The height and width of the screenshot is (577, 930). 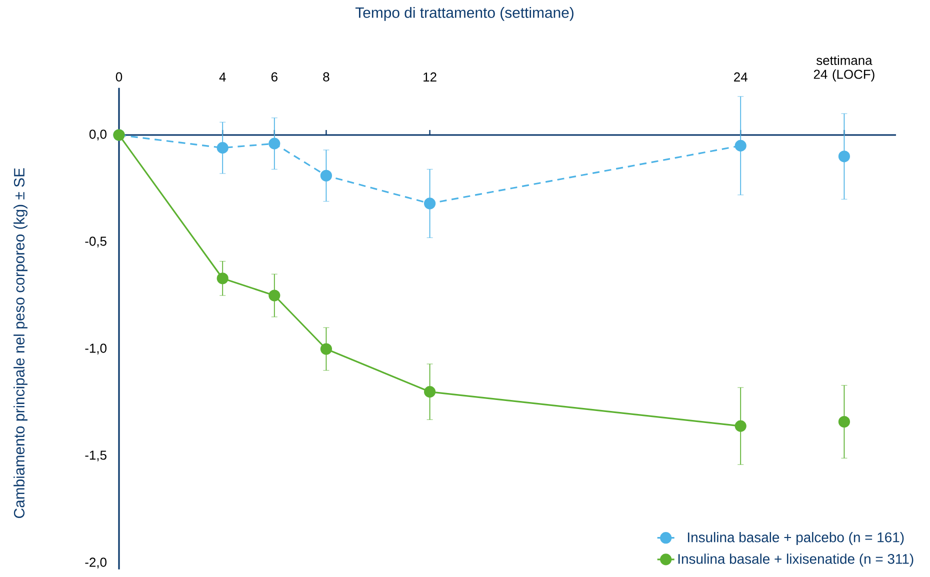 What do you see at coordinates (119, 77) in the screenshot?
I see `x-tick-label: 0` at bounding box center [119, 77].